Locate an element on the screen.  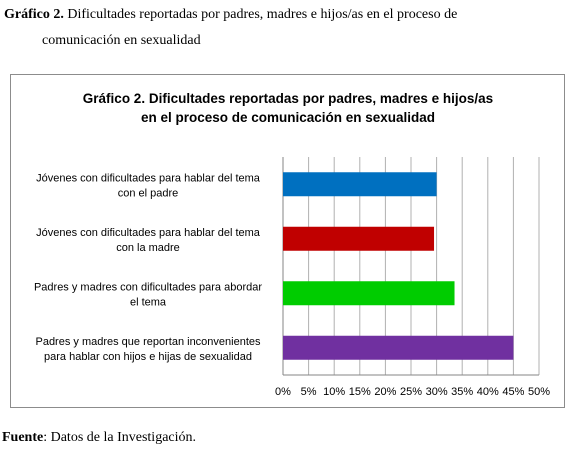
x-tick-label: 5% is located at coordinates (309, 392).